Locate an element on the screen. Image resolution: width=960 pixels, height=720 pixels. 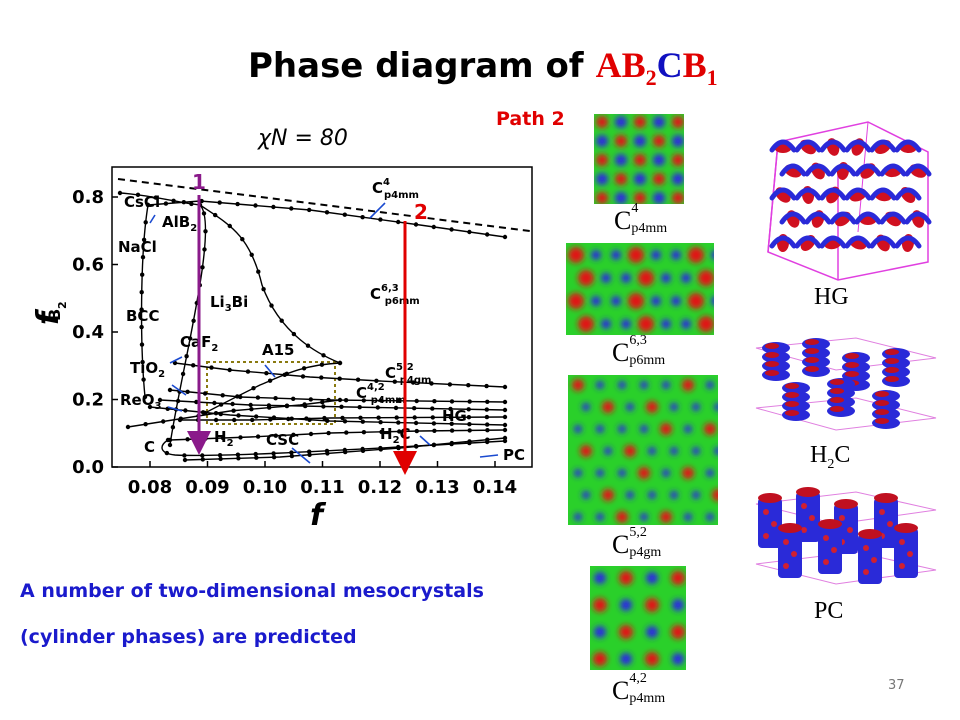
chi-n-label: χN = 80 is located at coordinates (302, 138).